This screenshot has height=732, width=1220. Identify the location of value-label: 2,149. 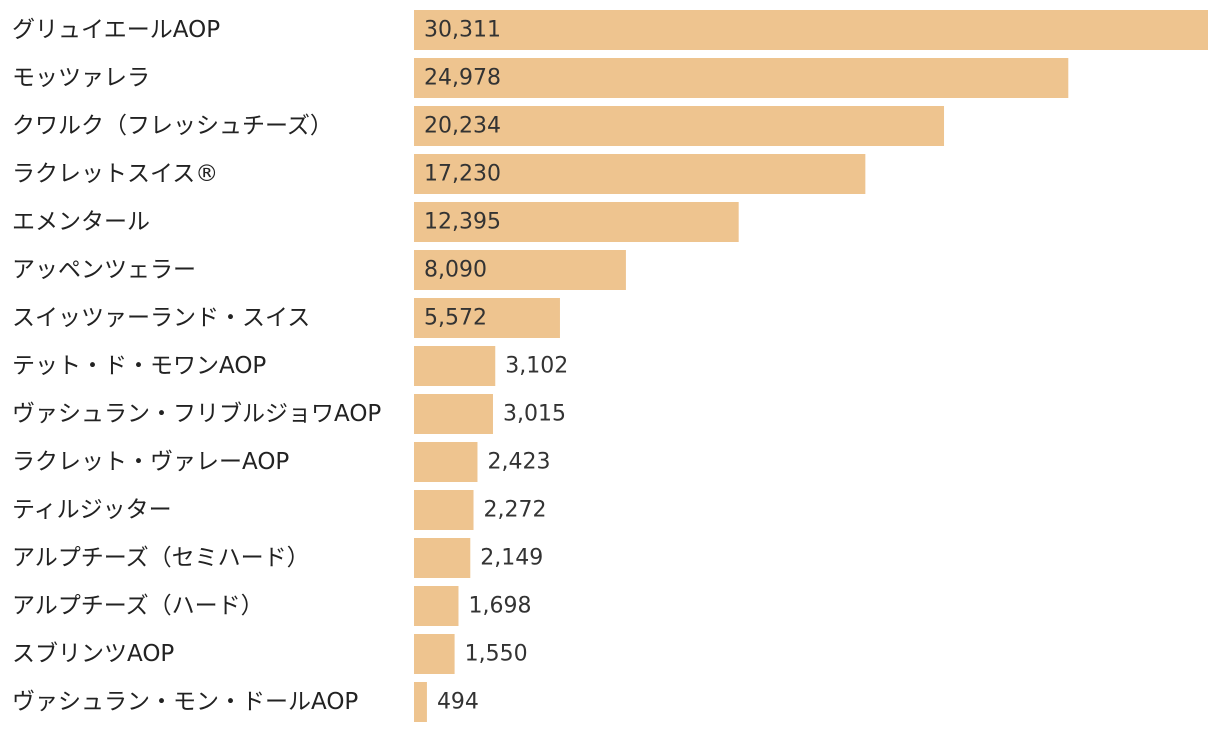
(511, 558).